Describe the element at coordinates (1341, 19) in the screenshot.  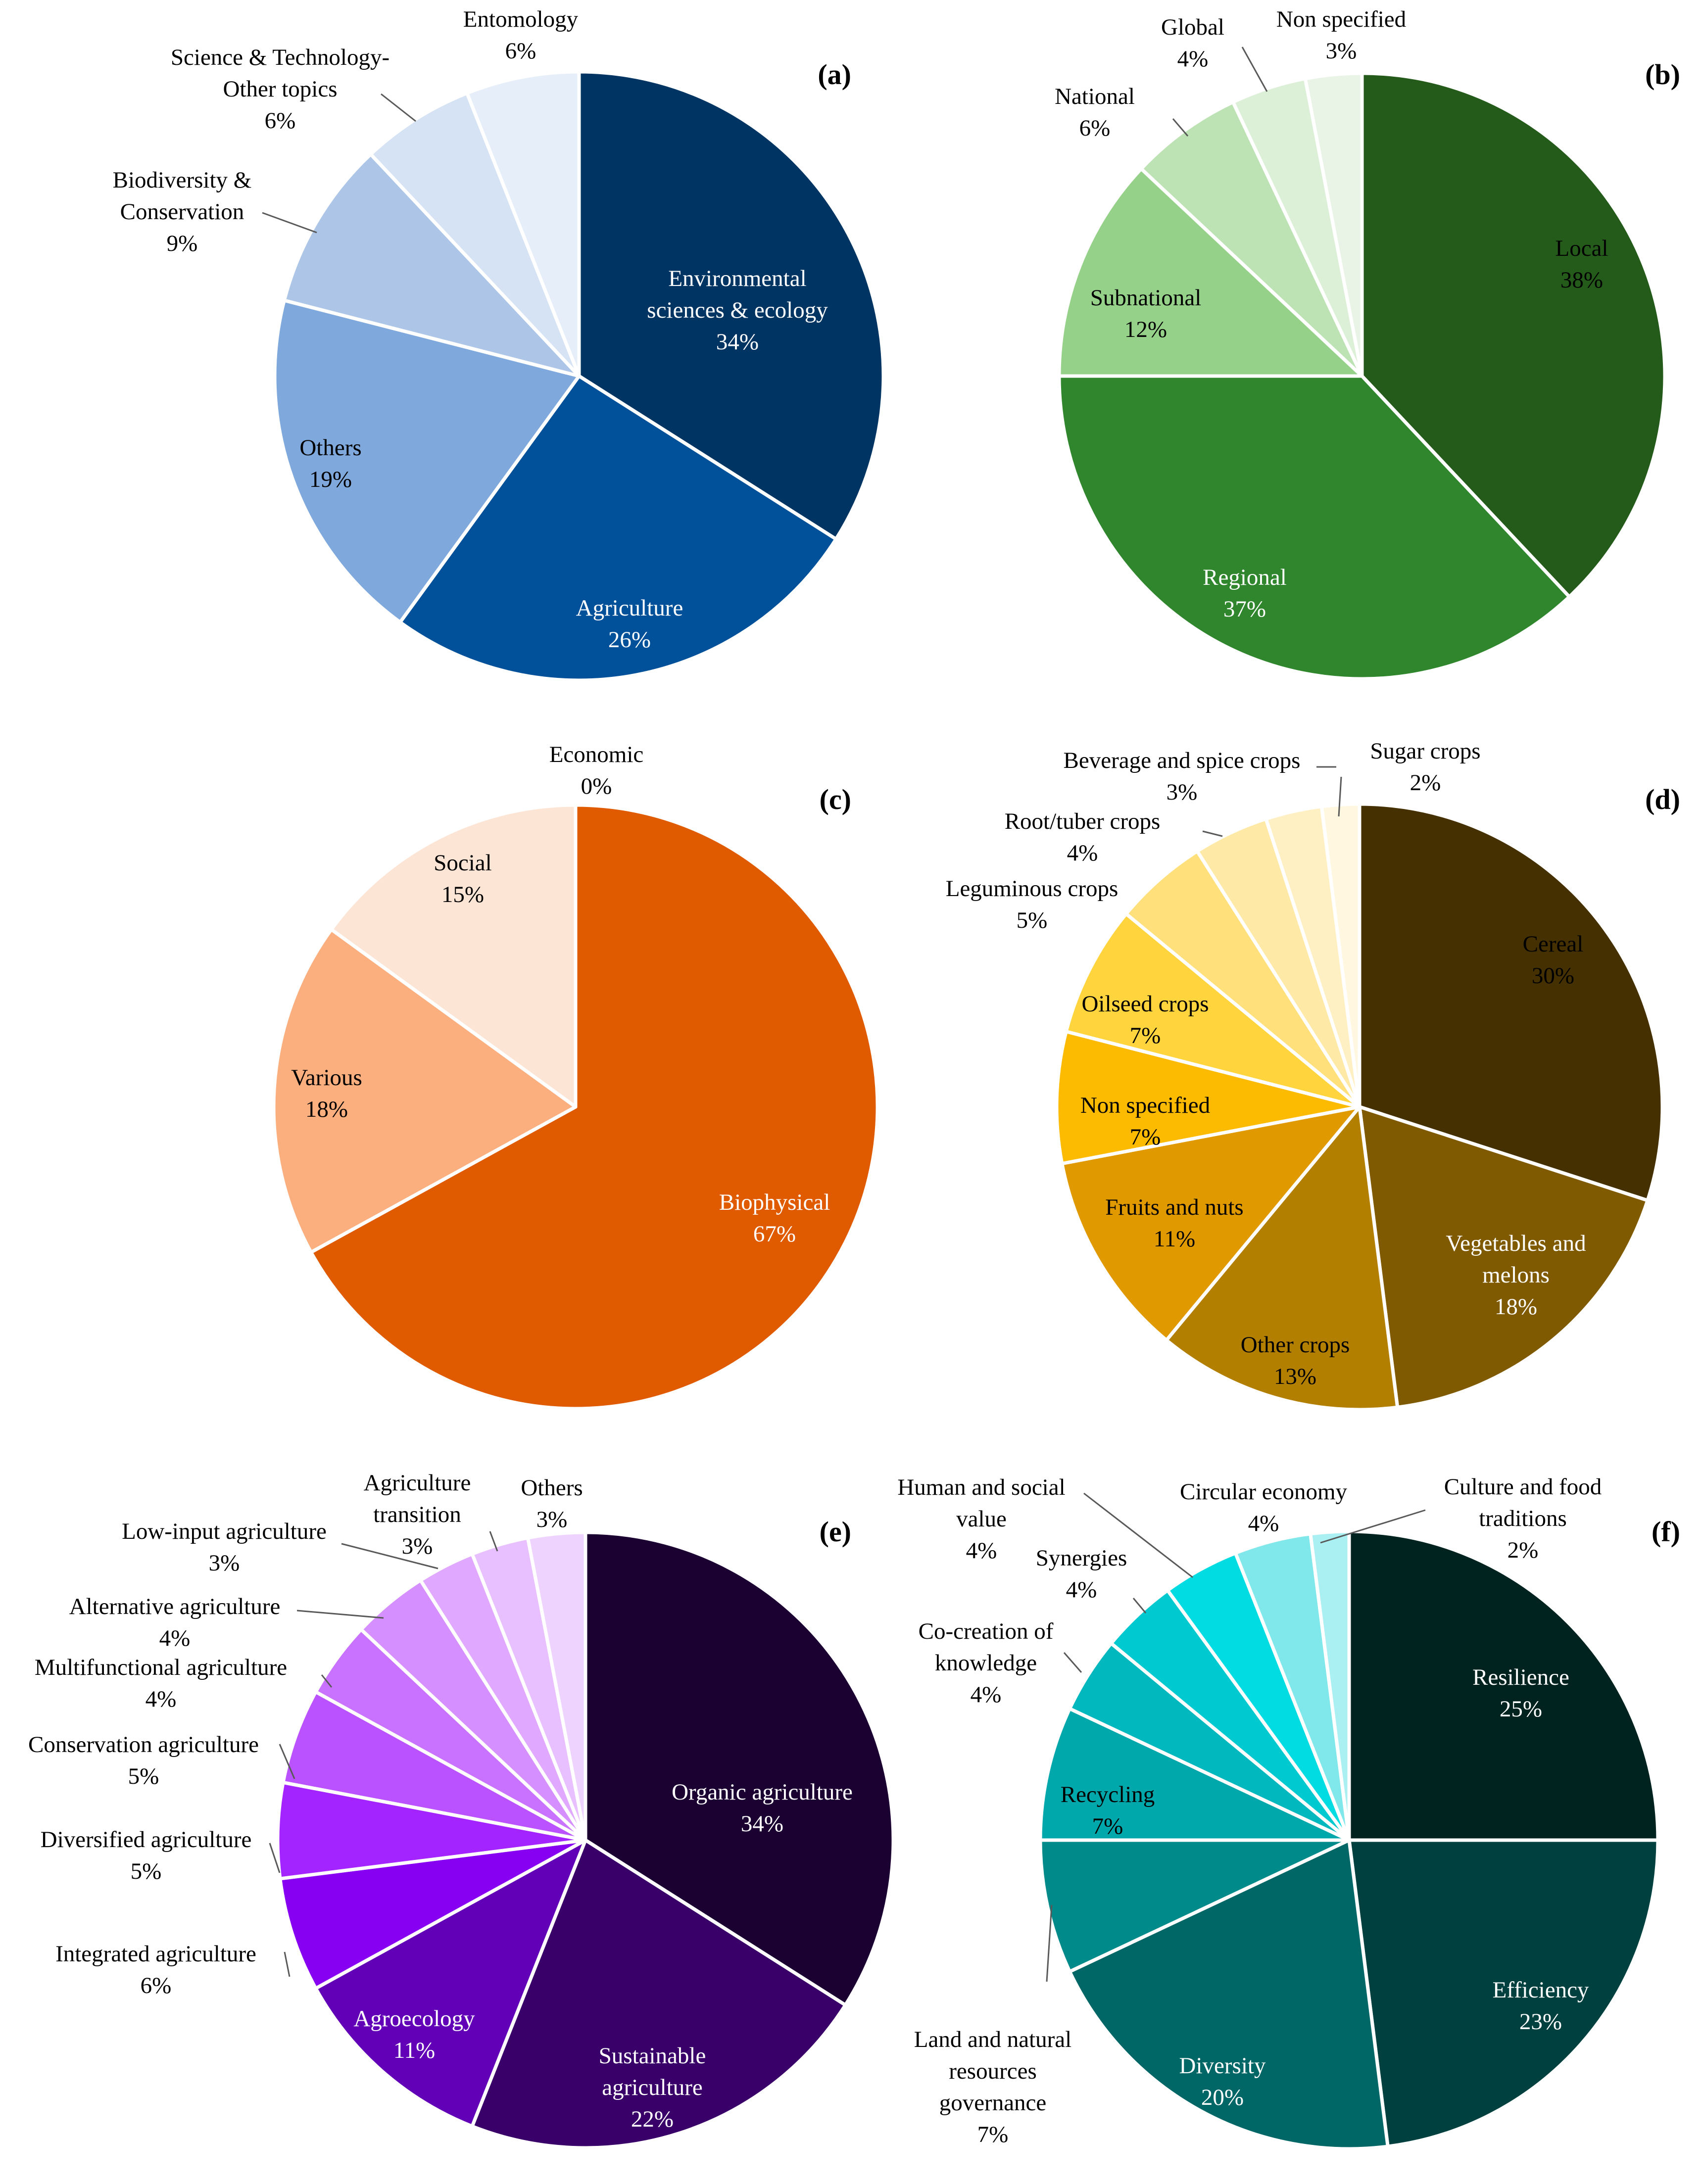
I see `label-b-non-specified-line: Non specified` at that location.